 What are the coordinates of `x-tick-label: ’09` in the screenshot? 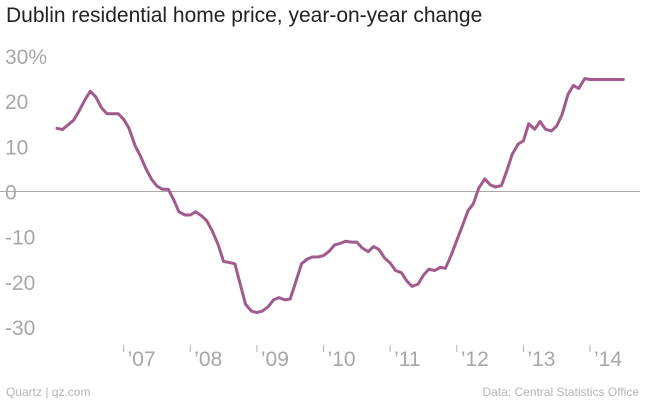 It's located at (275, 359).